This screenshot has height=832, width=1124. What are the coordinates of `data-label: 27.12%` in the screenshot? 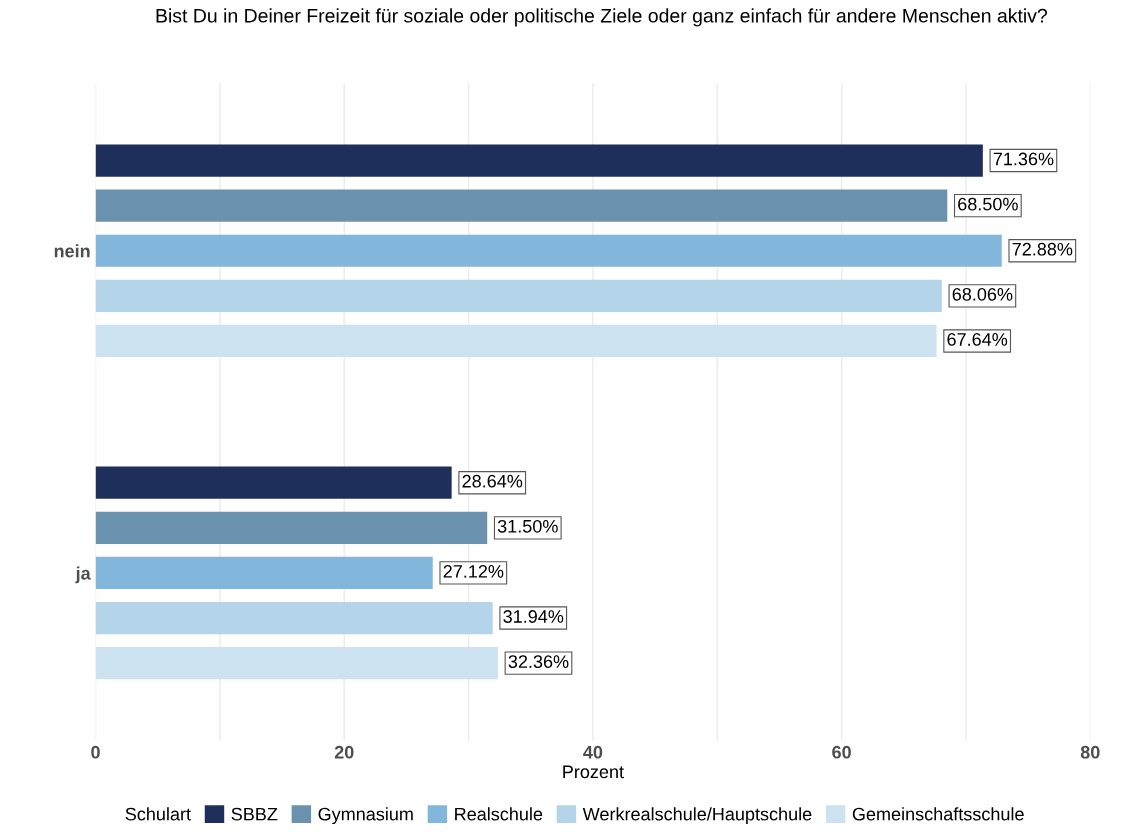 It's located at (473, 571).